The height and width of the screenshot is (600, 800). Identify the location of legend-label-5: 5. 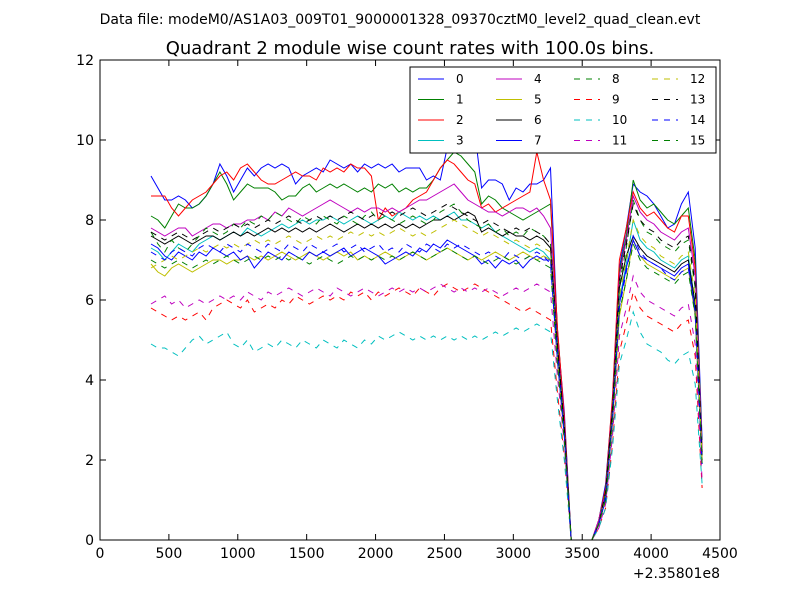
(538, 100).